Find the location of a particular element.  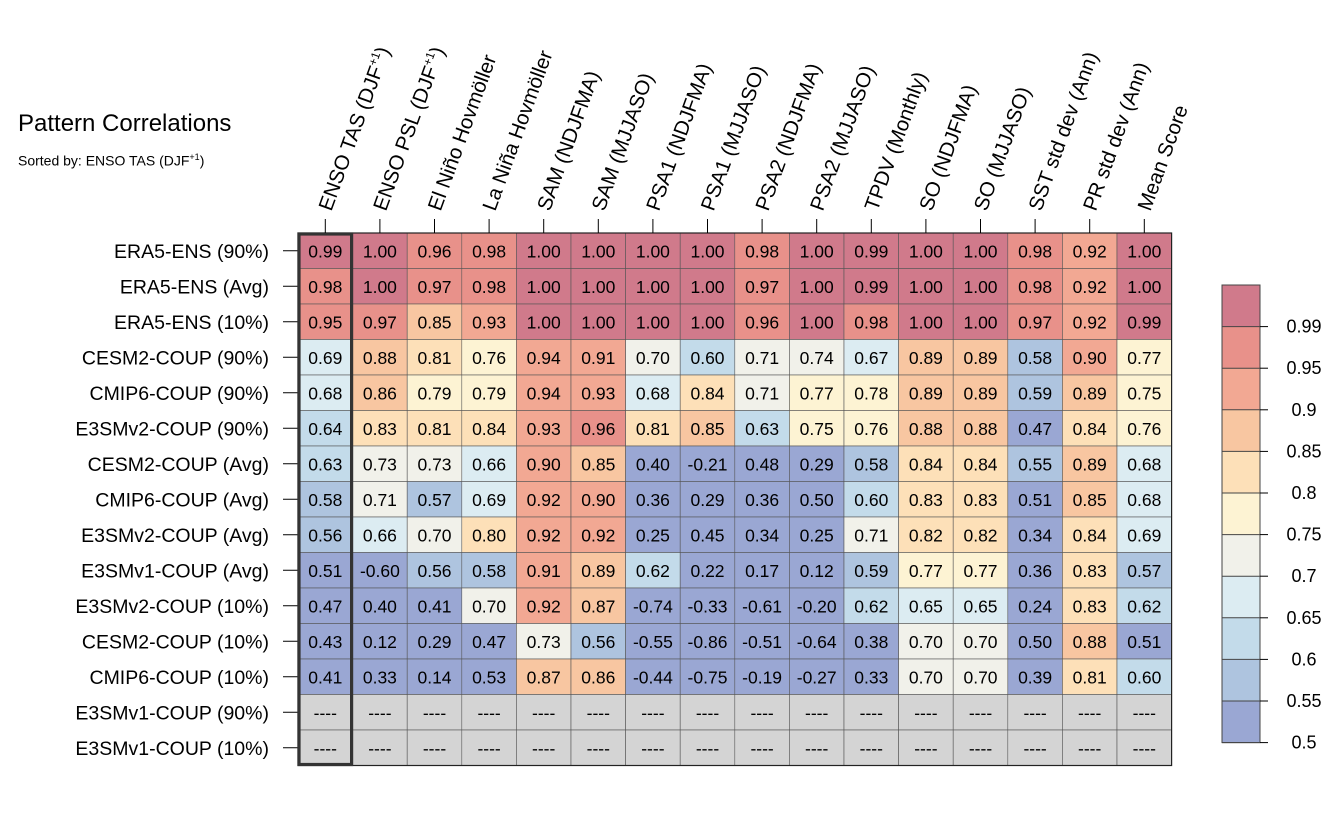

cell-value: 0.69 is located at coordinates (325, 358).